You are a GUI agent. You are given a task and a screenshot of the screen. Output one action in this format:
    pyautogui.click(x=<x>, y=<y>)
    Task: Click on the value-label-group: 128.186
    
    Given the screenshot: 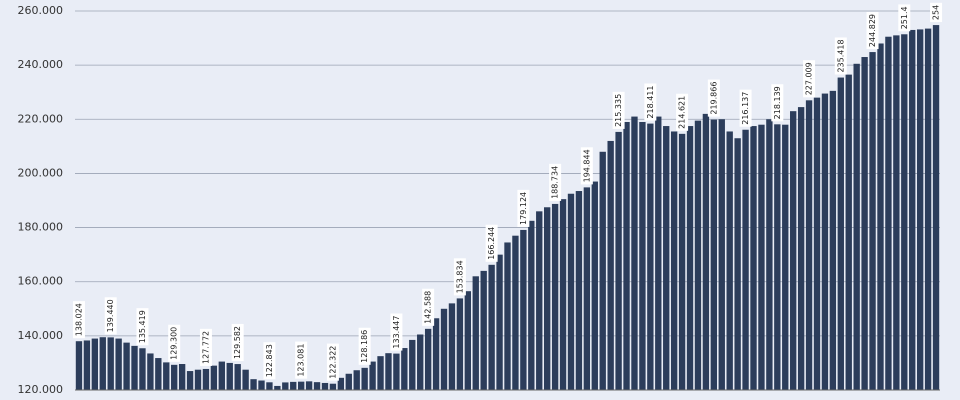 What is the action you would take?
    pyautogui.click(x=364, y=346)
    